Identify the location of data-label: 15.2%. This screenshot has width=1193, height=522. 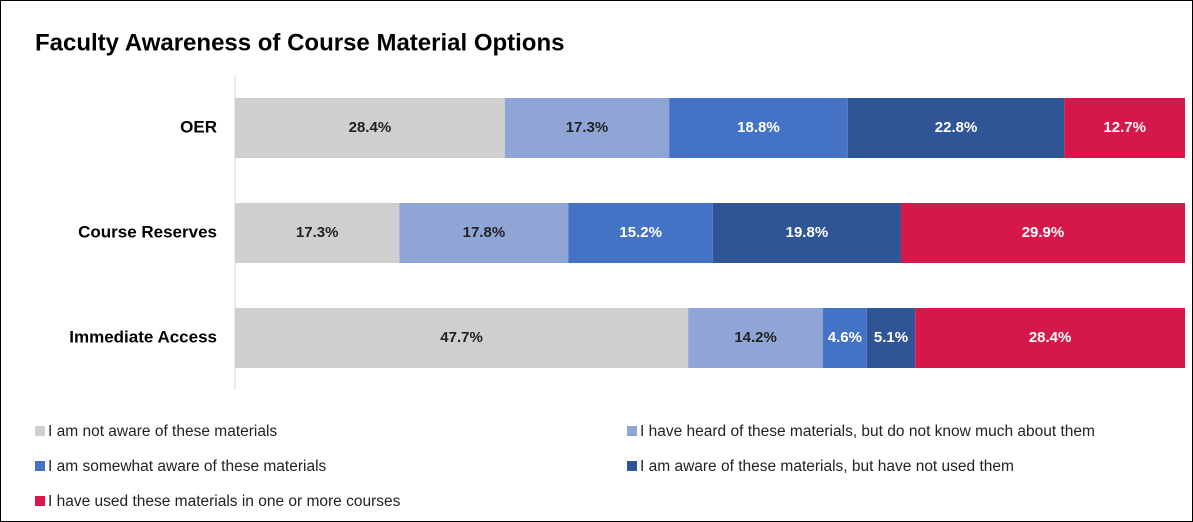
(640, 232).